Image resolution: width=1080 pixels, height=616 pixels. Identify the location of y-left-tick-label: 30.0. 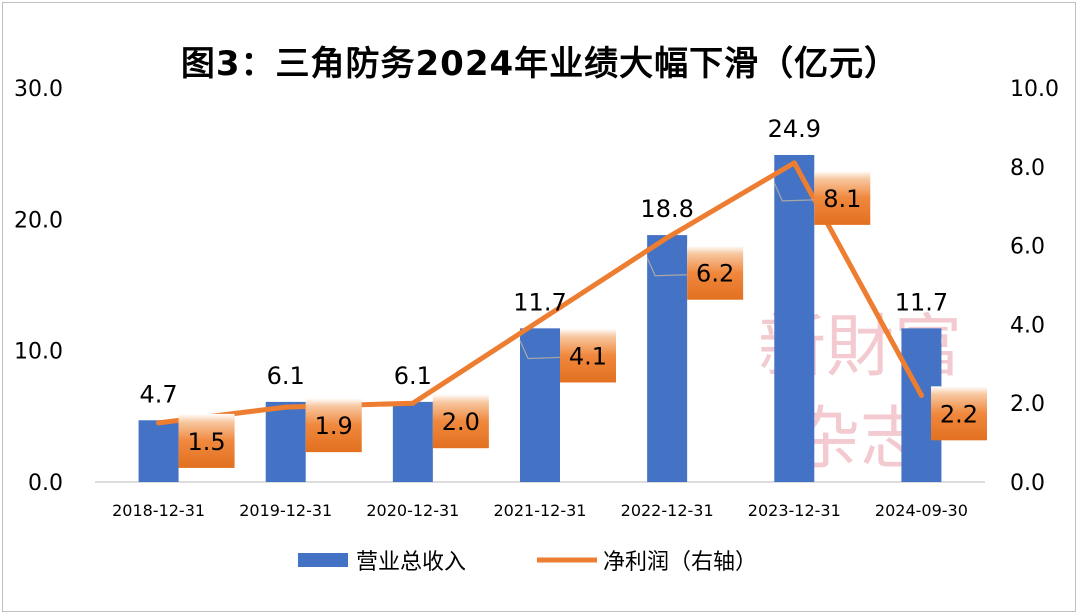
(38, 89).